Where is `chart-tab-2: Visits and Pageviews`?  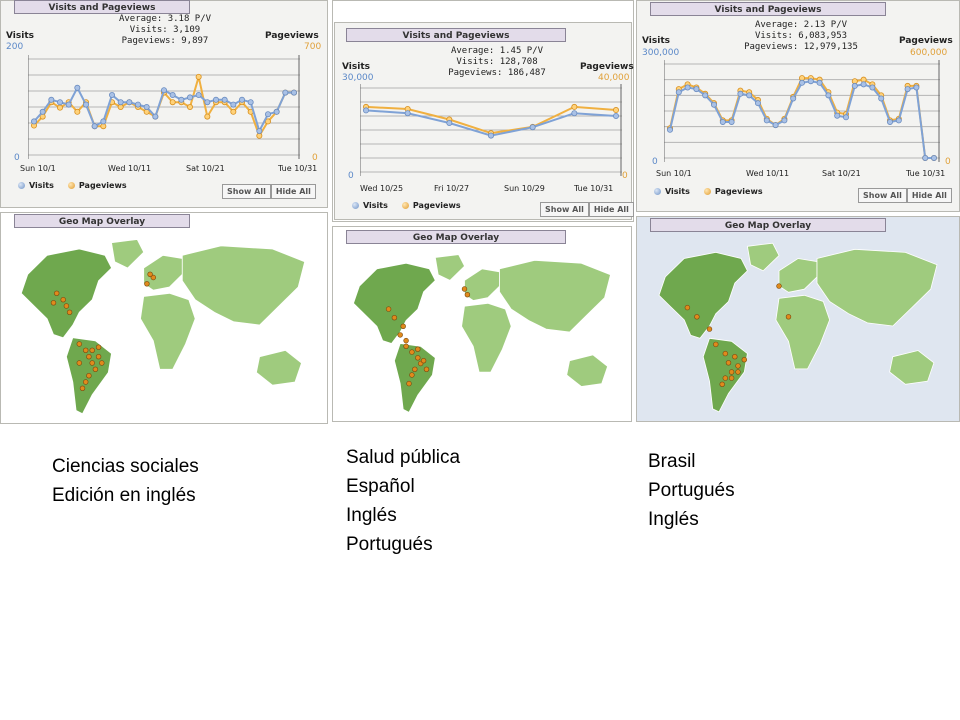
chart-tab-2: Visits and Pageviews is located at coordinates (456, 35).